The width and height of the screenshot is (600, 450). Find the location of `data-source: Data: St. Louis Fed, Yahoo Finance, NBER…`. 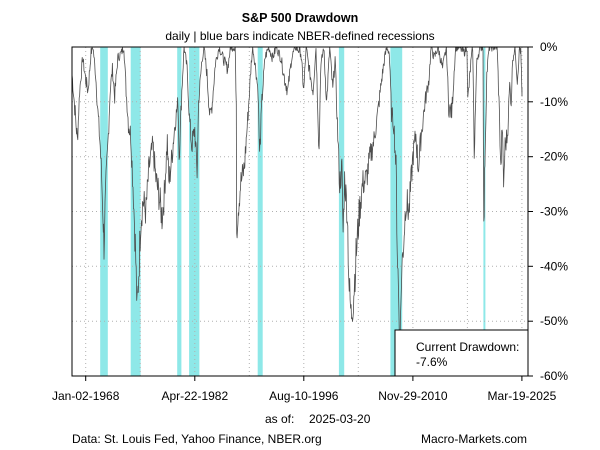

data-source: Data: St. Louis Fed, Yahoo Finance, NBER… is located at coordinates (197, 439).